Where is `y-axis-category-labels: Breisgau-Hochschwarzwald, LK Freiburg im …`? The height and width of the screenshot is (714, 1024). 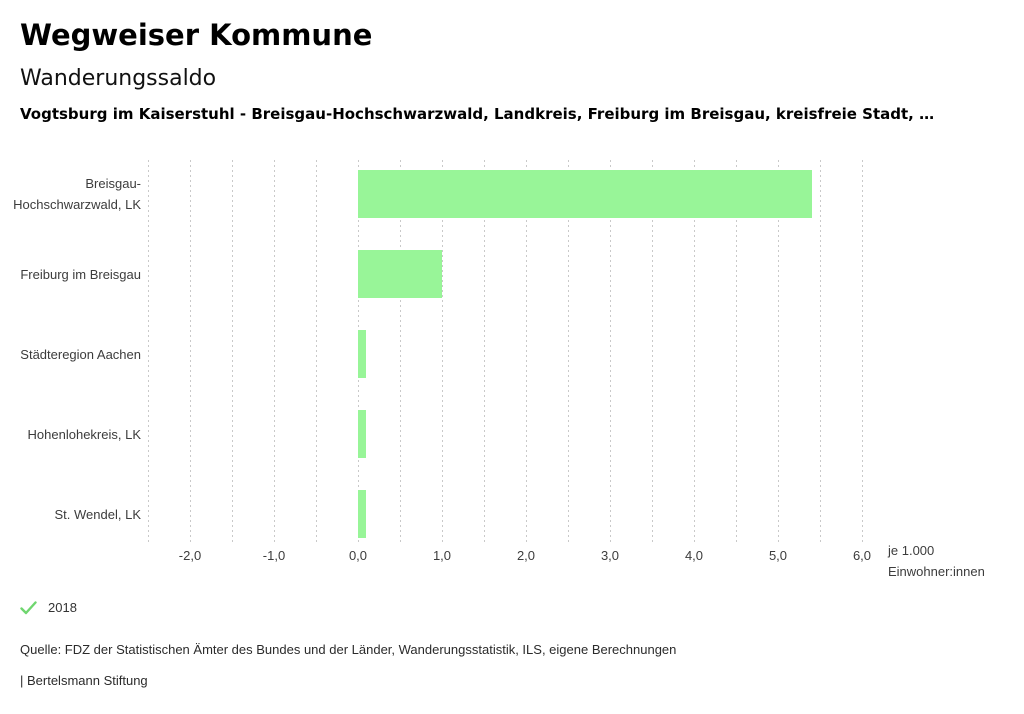 y-axis-category-labels: Breisgau-Hochschwarzwald, LK Freiburg im … is located at coordinates (75, 360).